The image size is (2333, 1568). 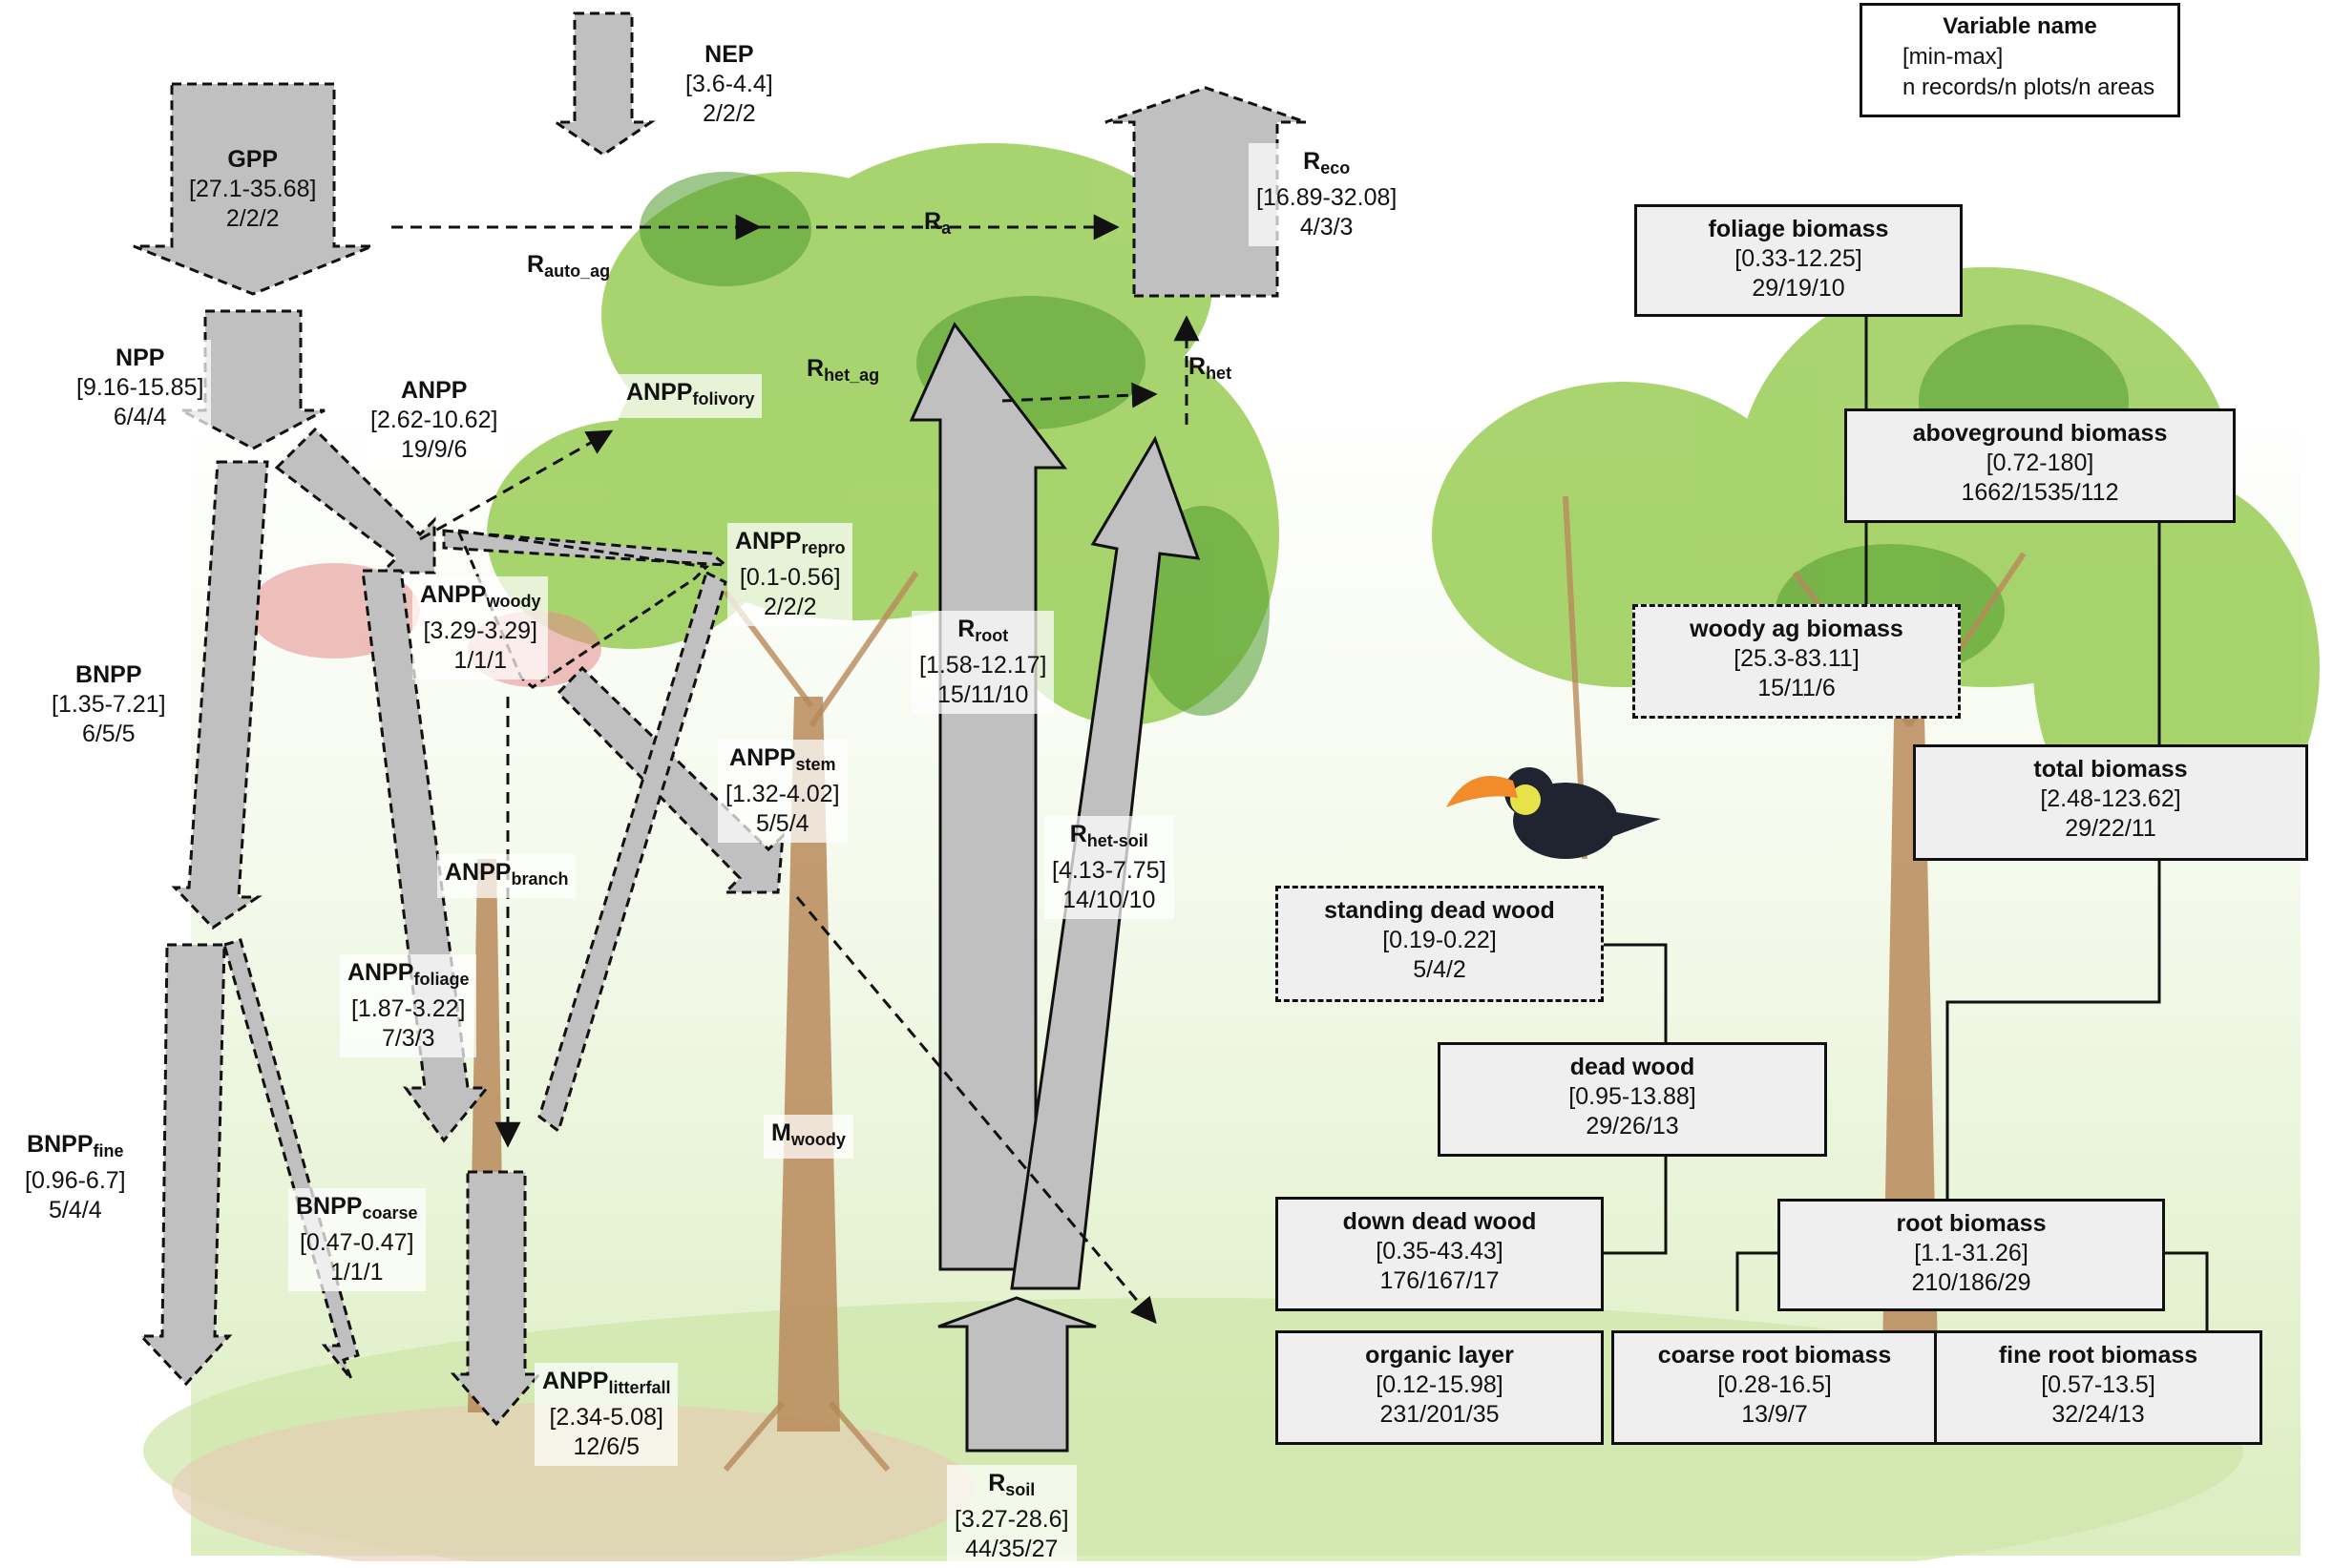 What do you see at coordinates (2098, 1387) in the screenshot?
I see `stock-box-fine-root-biomass: fine root biomass [0.57-13.5] 32/24/13` at bounding box center [2098, 1387].